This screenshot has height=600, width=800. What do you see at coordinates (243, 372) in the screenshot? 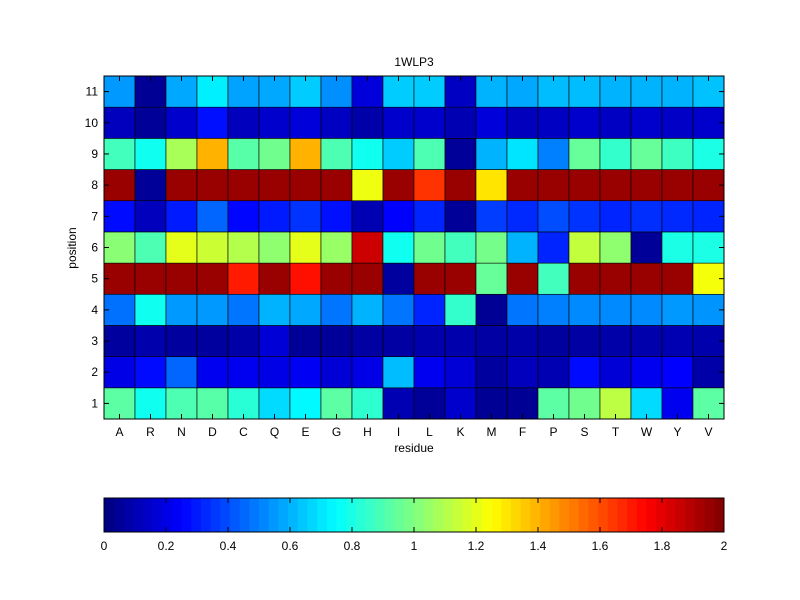
I see `heatmap-cell-2-C` at bounding box center [243, 372].